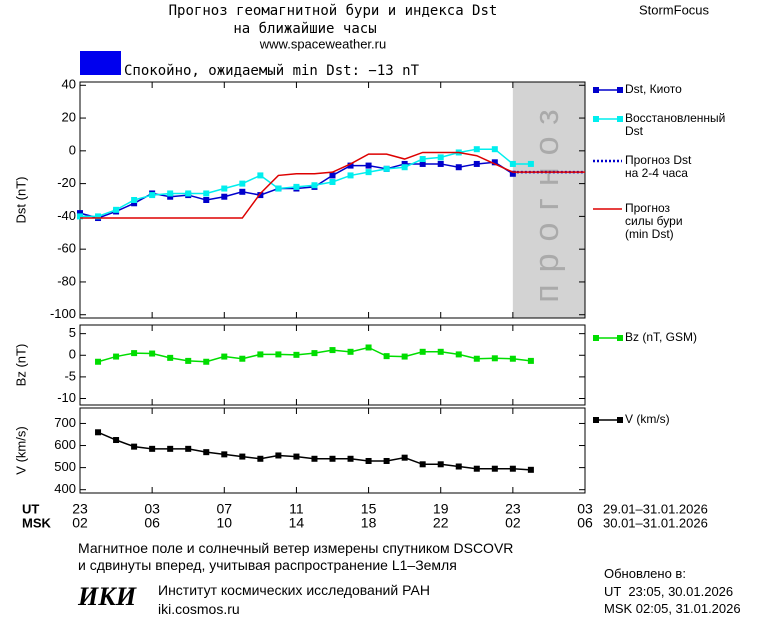  I want to click on forecast-label: прогноз, so click(547, 200).